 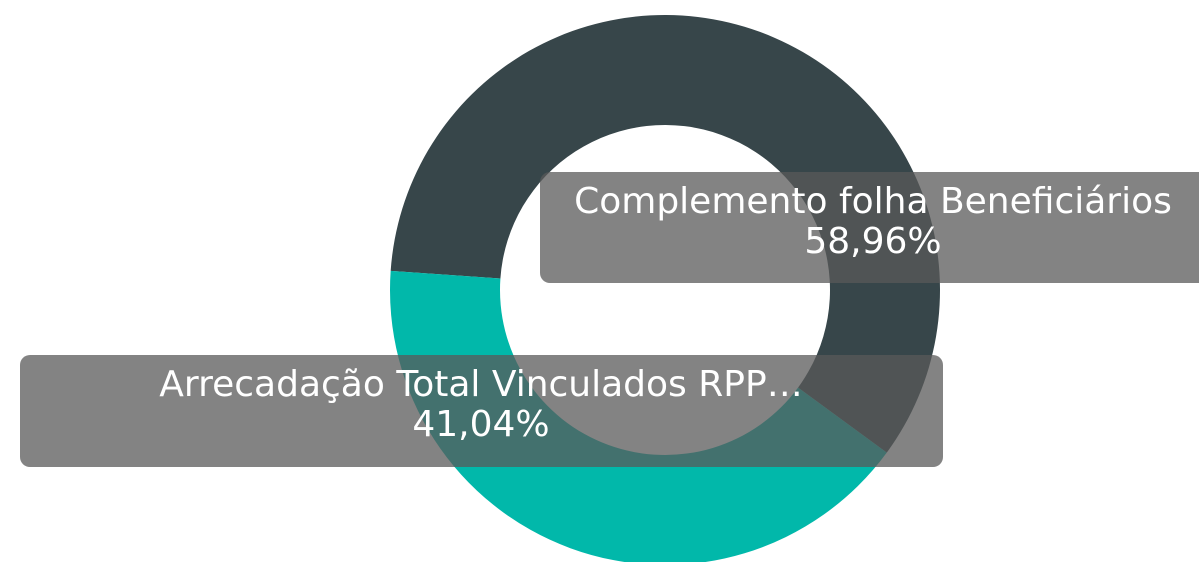 I want to click on value-label: 58,96%, so click(x=872, y=241).